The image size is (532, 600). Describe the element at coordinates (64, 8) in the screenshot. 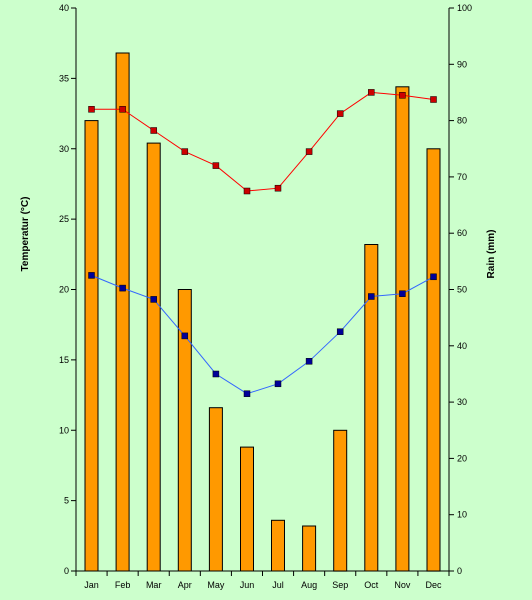

I see `y-tick-label: 40` at that location.